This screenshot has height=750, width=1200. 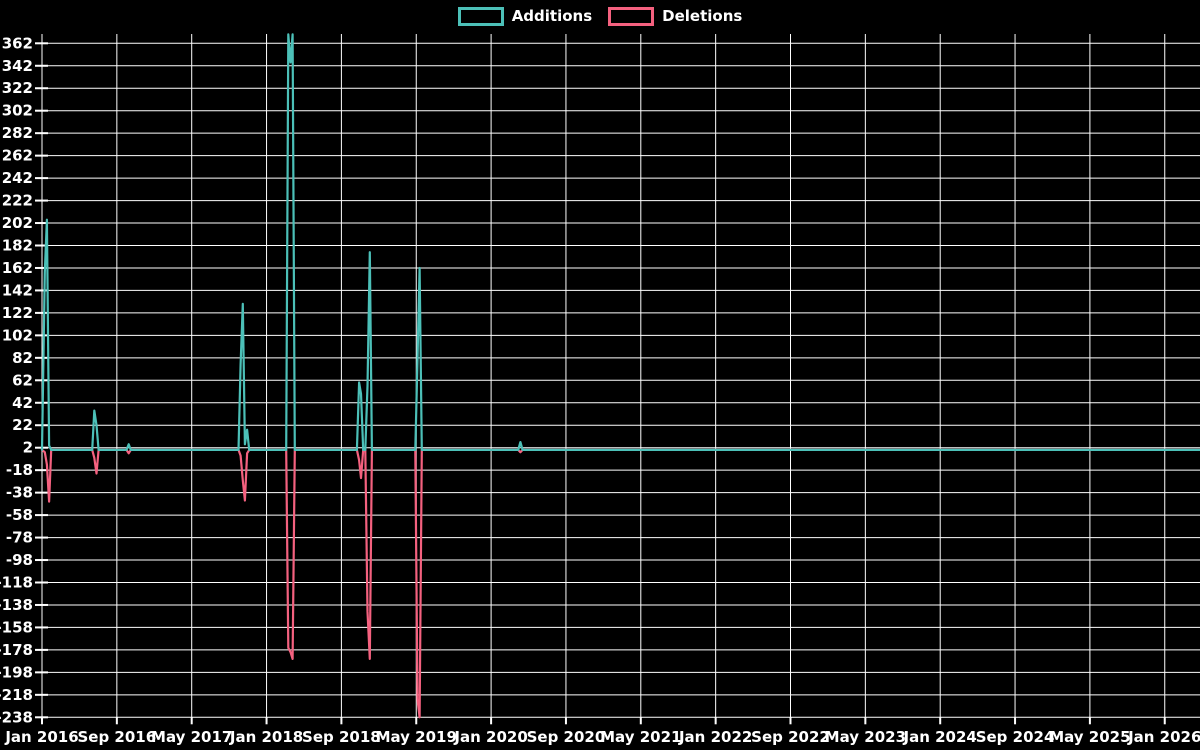 What do you see at coordinates (865, 737) in the screenshot?
I see `svg-text: May 2023` at bounding box center [865, 737].